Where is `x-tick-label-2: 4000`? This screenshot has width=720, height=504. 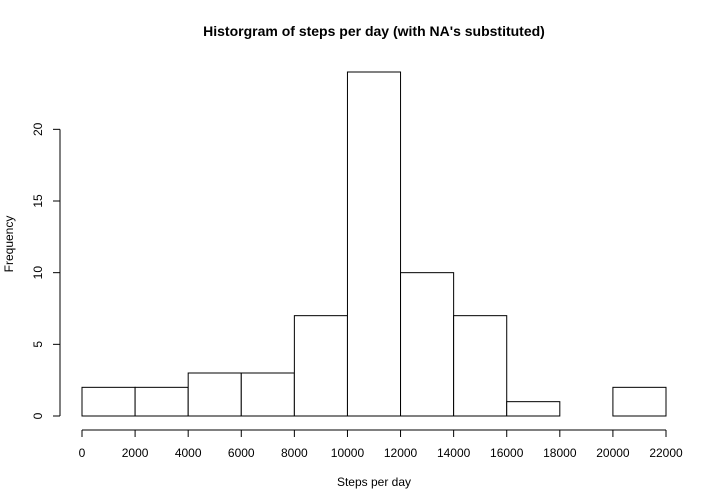
x-tick-label-2: 4000 is located at coordinates (188, 453).